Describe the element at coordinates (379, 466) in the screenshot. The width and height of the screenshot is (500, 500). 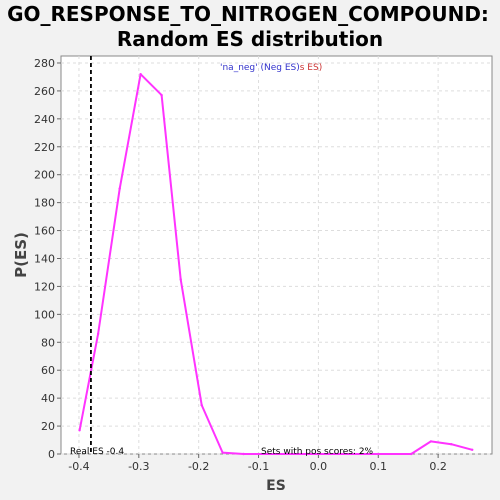
I see `x-tick-label: 0.1` at that location.